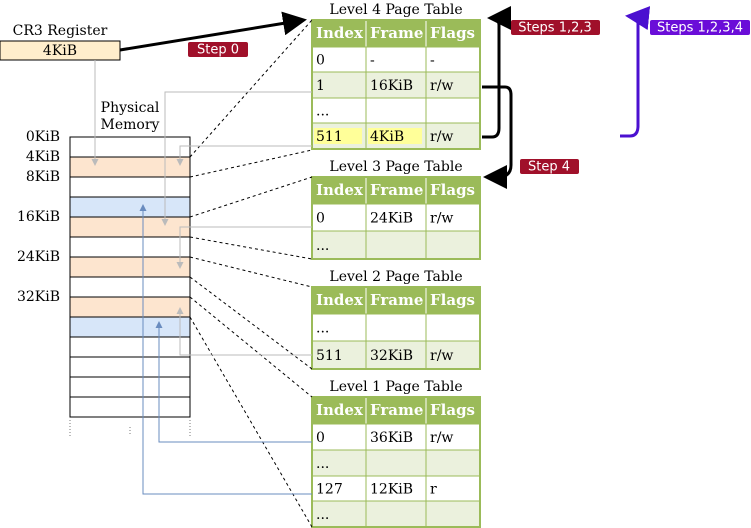  What do you see at coordinates (43, 157) in the screenshot?
I see `address-label: 4KiB` at bounding box center [43, 157].